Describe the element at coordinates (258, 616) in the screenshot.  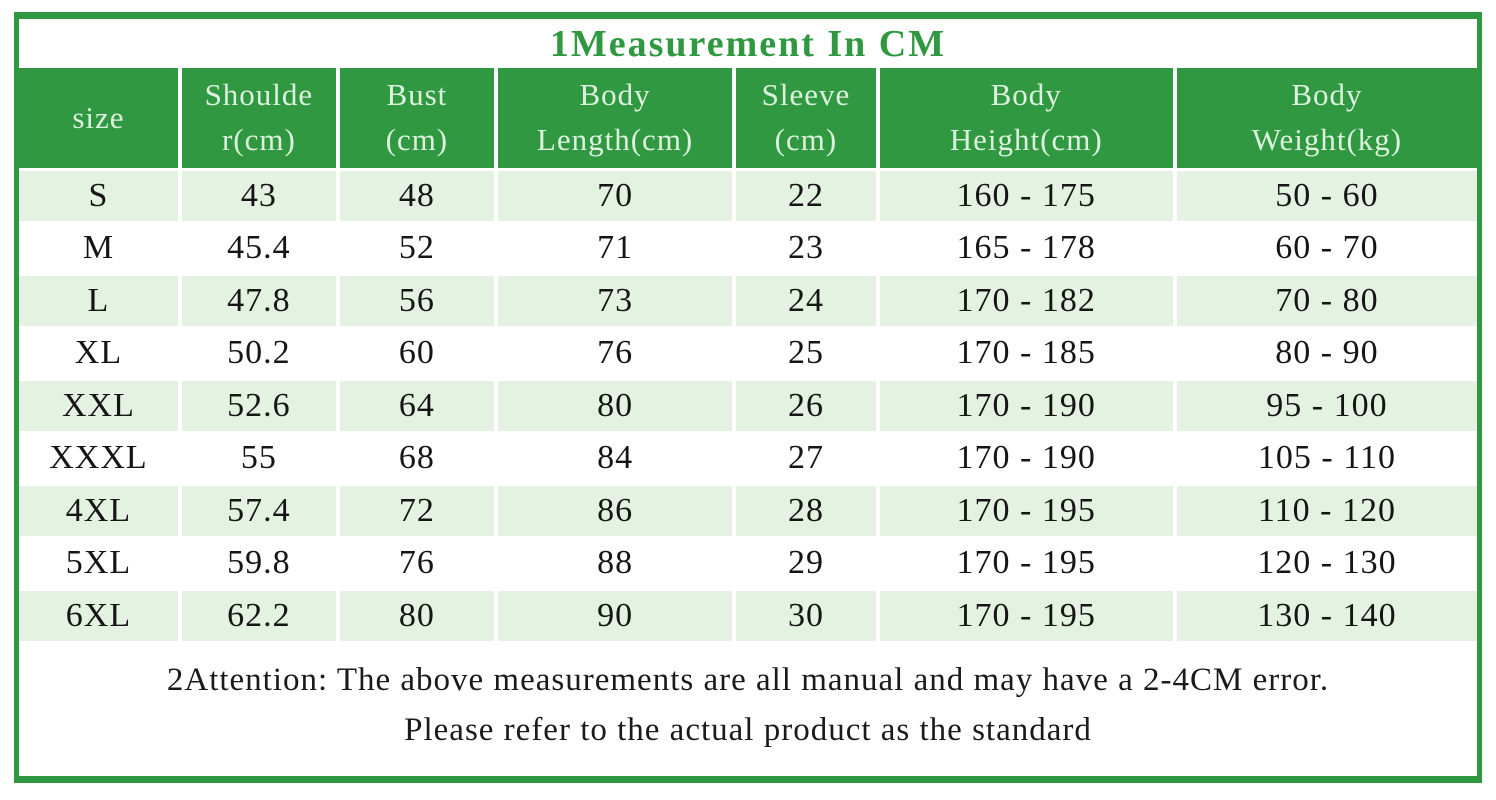
I see `table-cell: 62.2` at that location.